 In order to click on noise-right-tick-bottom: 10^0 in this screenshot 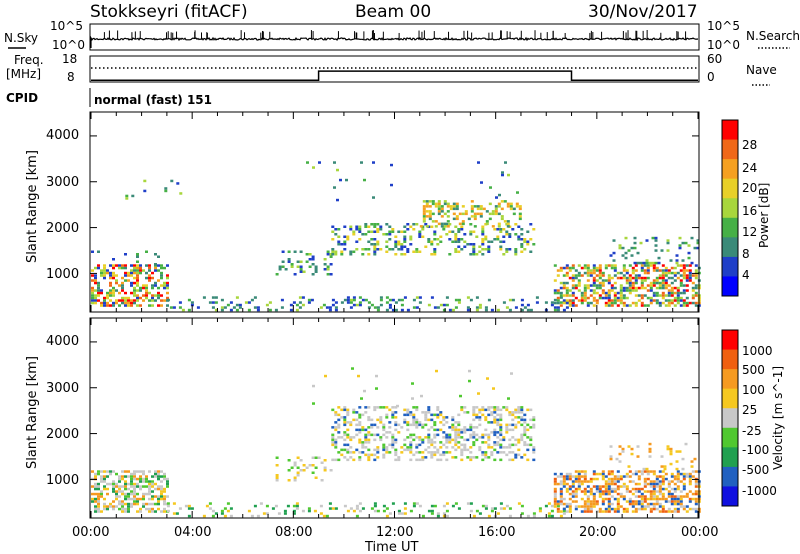, I will do `click(723, 45)`.